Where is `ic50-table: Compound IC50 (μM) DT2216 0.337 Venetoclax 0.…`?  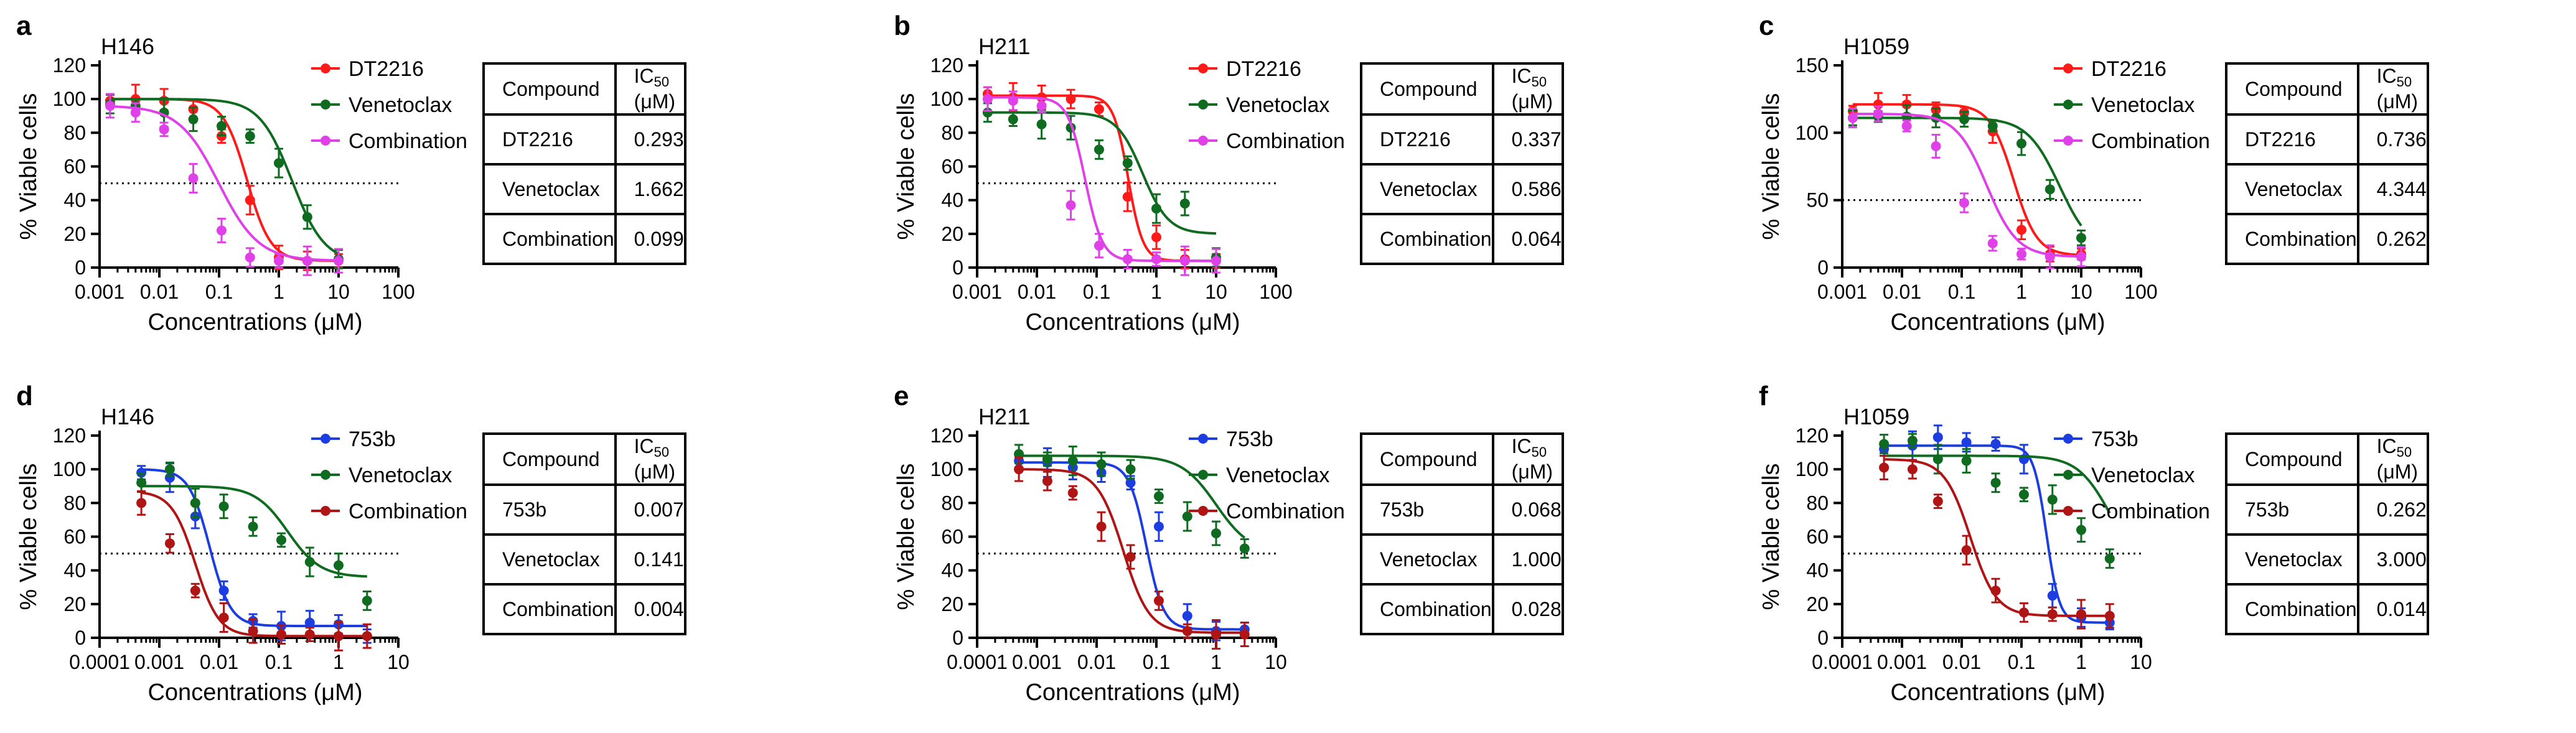 ic50-table: Compound IC50 (μM) DT2216 0.337 Venetoclax 0.… is located at coordinates (1462, 163).